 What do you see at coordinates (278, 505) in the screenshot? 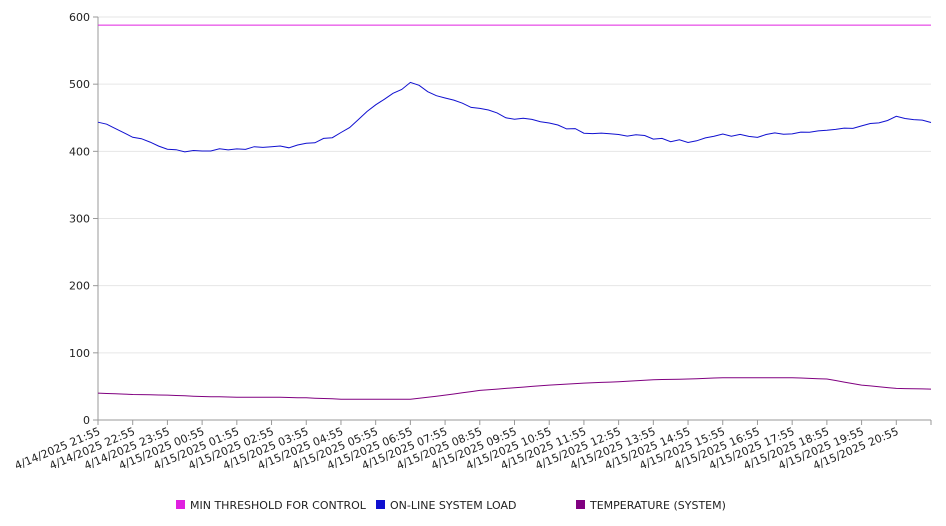
I see `legend-label: MIN THRESHOLD FOR CONTROL` at bounding box center [278, 505].